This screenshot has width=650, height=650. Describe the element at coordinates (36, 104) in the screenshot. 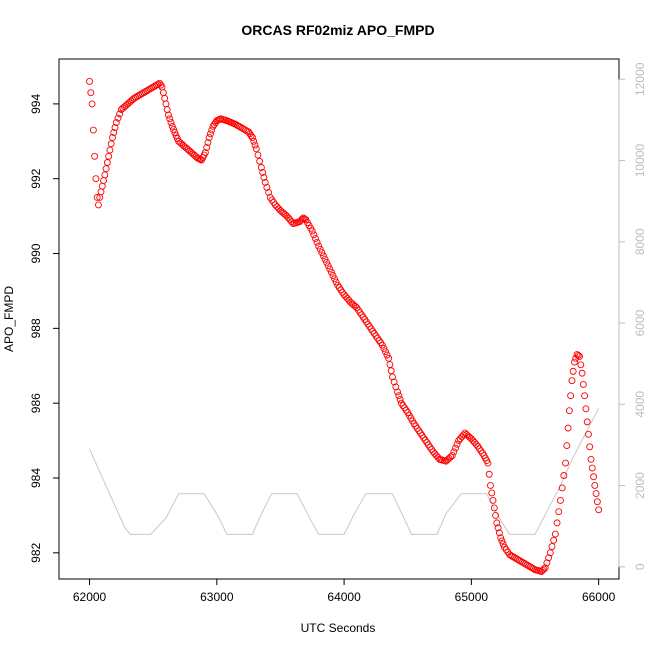

I see `y-tick-label: 994` at that location.